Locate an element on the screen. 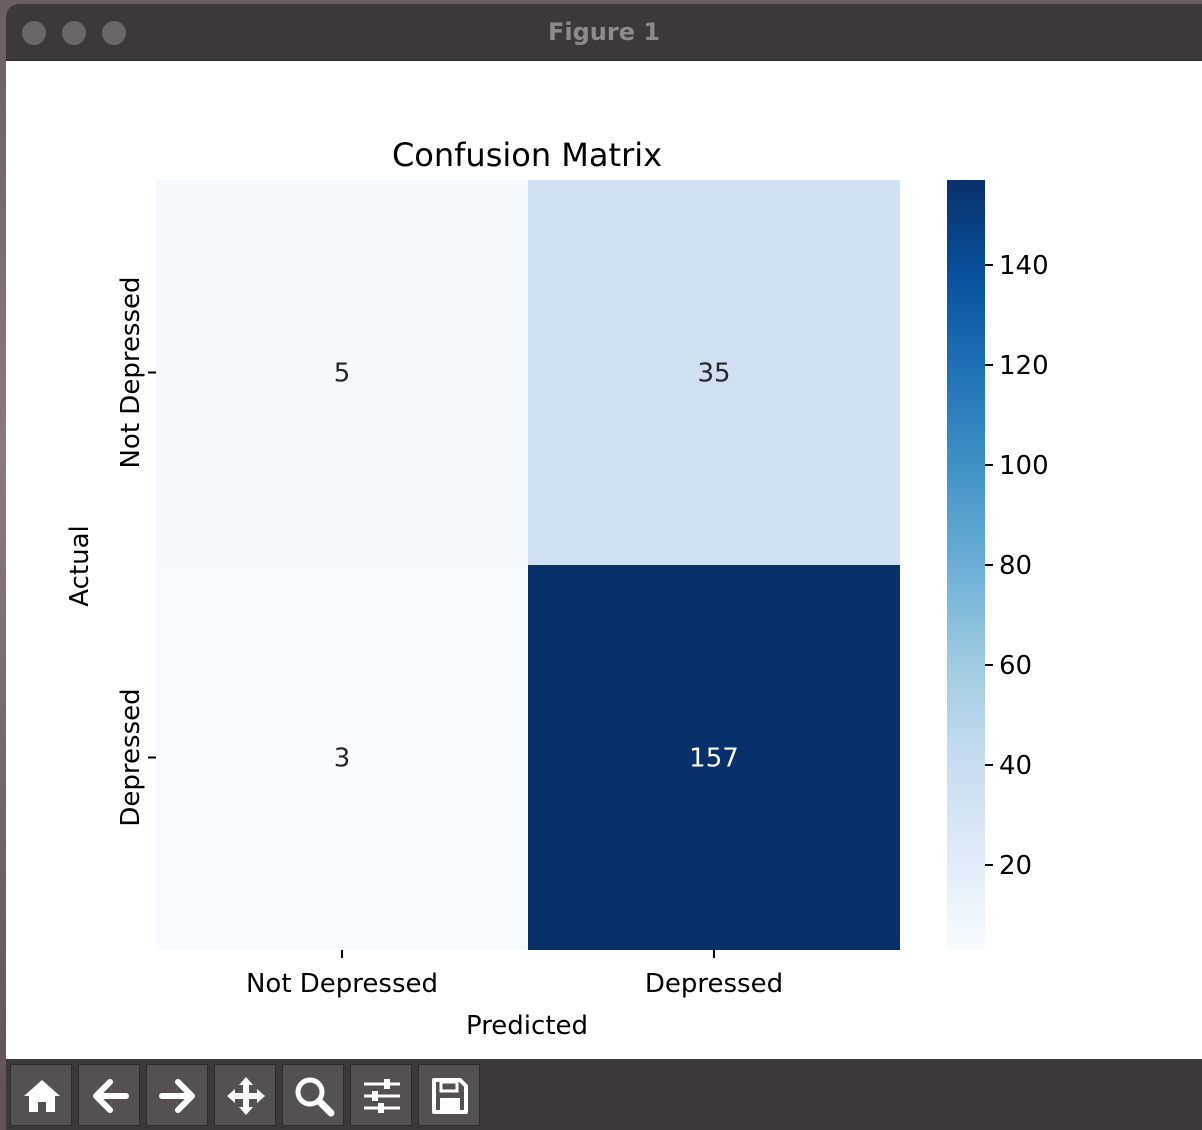 This screenshot has height=1130, width=1202. forward-arrow-icon is located at coordinates (177, 1096).